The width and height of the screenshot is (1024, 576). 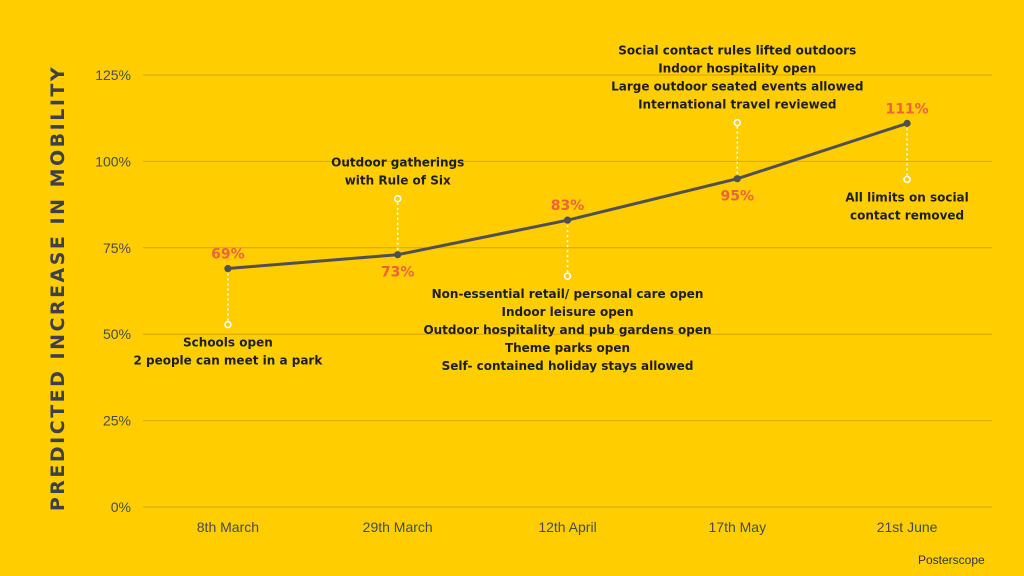 I want to click on annotation-text: with Rule of Six, so click(x=398, y=181).